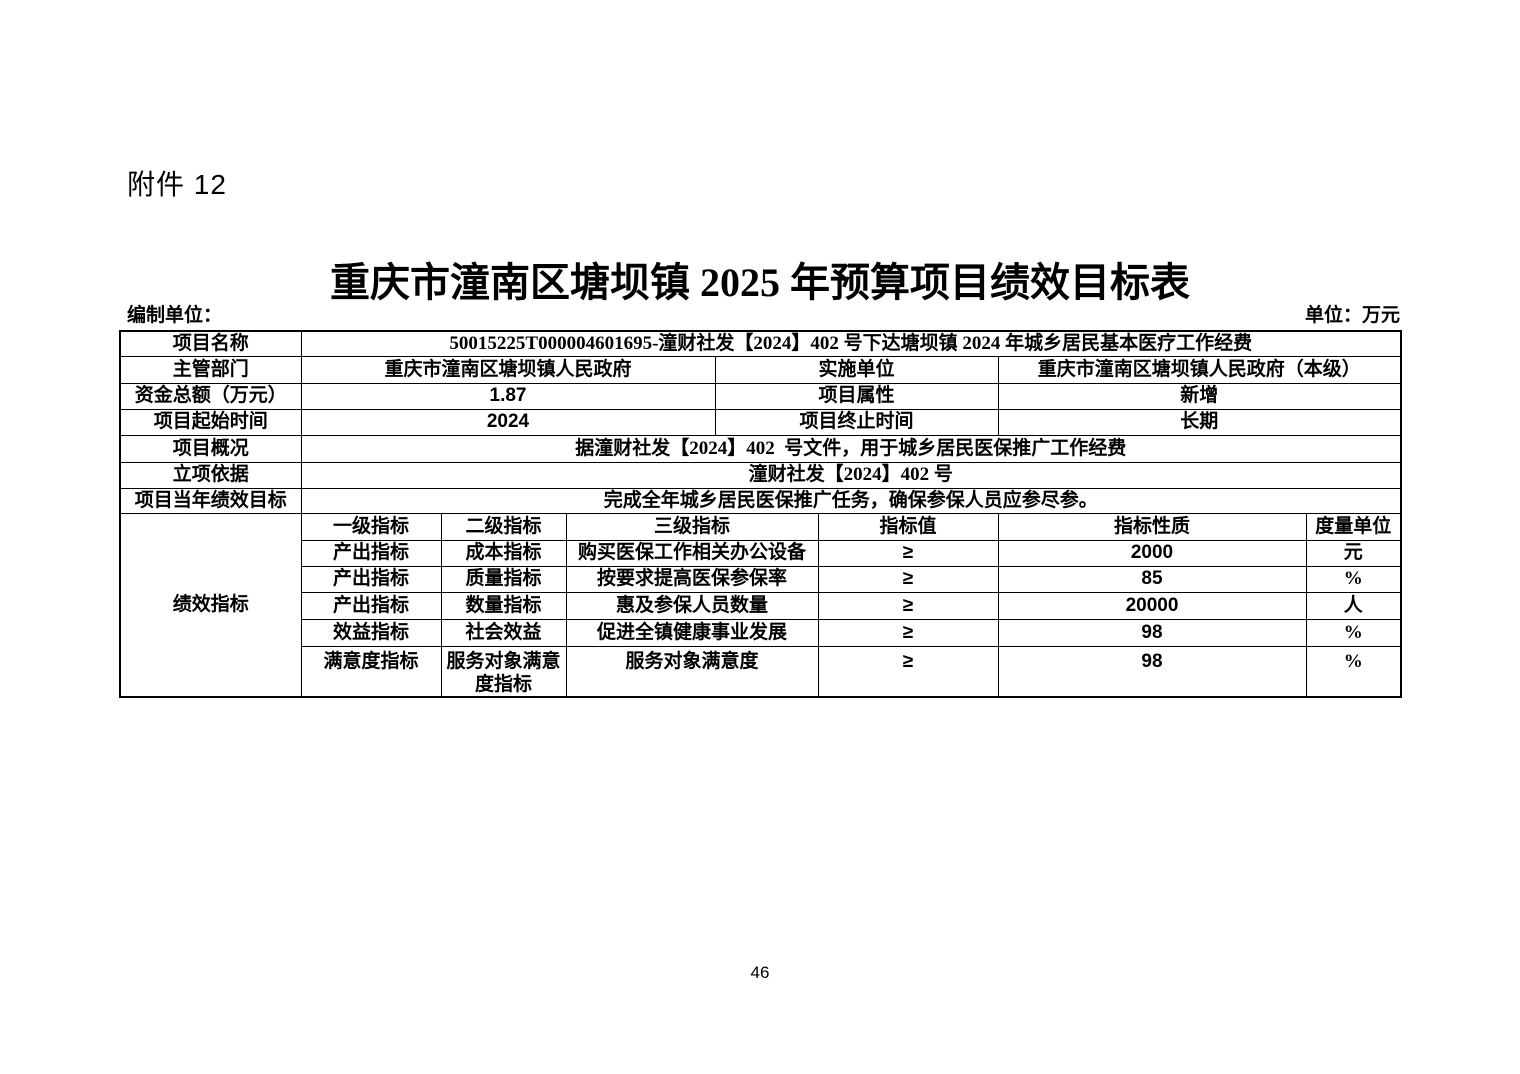  I want to click on table-row: 项目当年绩效目标 完成全年城乡居民医保推广任务，确保参保人员应参尽参。, so click(760, 500).